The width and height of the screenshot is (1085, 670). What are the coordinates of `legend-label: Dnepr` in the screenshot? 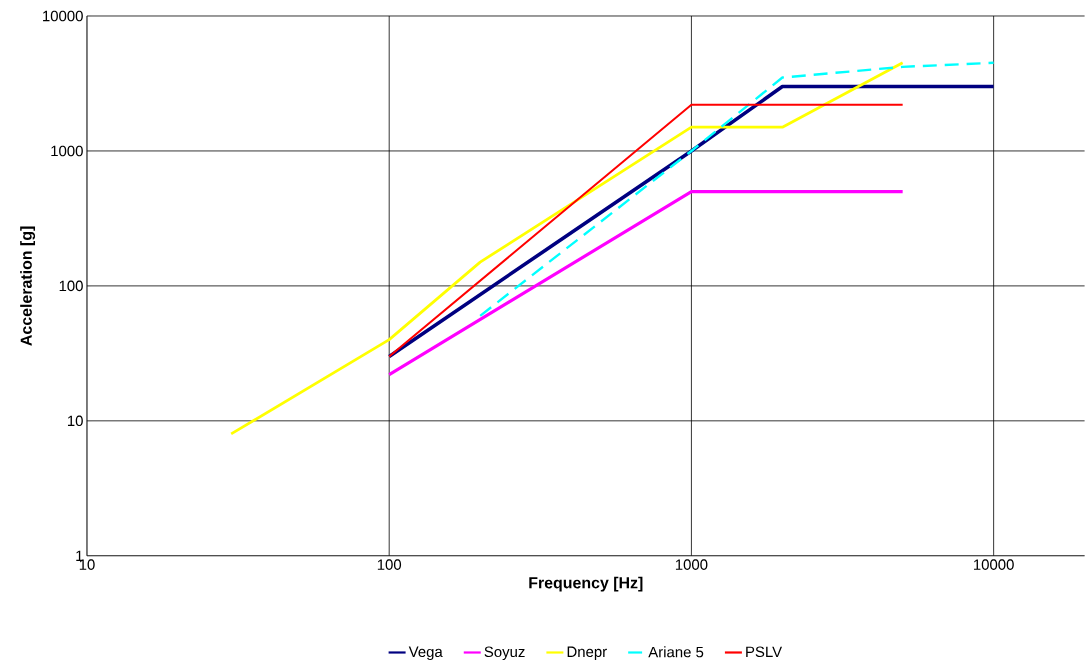 It's located at (587, 653).